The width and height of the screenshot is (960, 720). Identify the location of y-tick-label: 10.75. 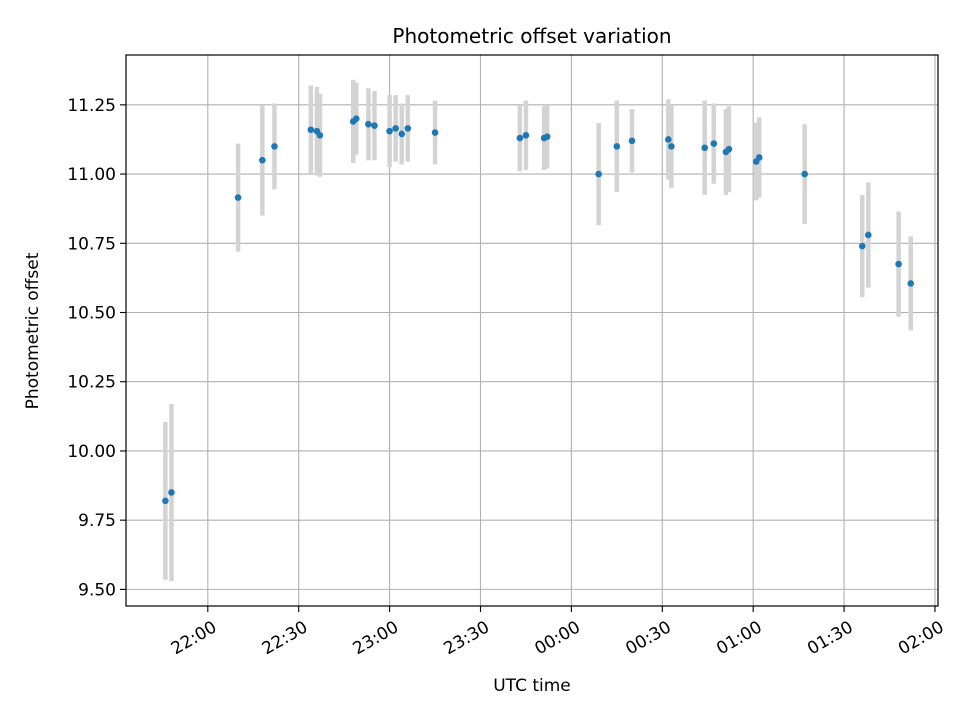
(91, 244).